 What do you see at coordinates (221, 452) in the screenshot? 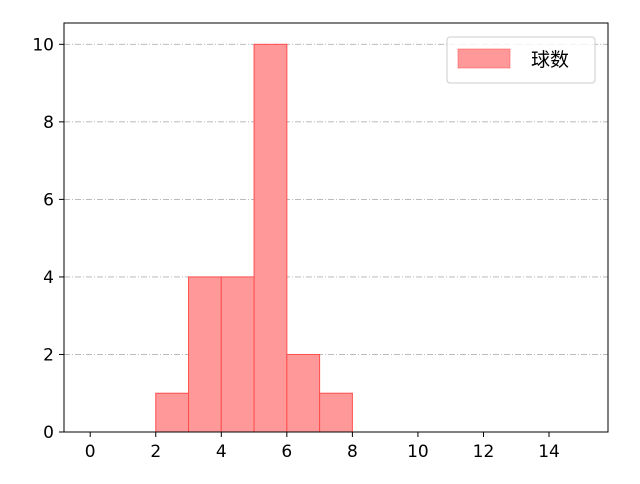
I see `x-tick-label: 4` at bounding box center [221, 452].